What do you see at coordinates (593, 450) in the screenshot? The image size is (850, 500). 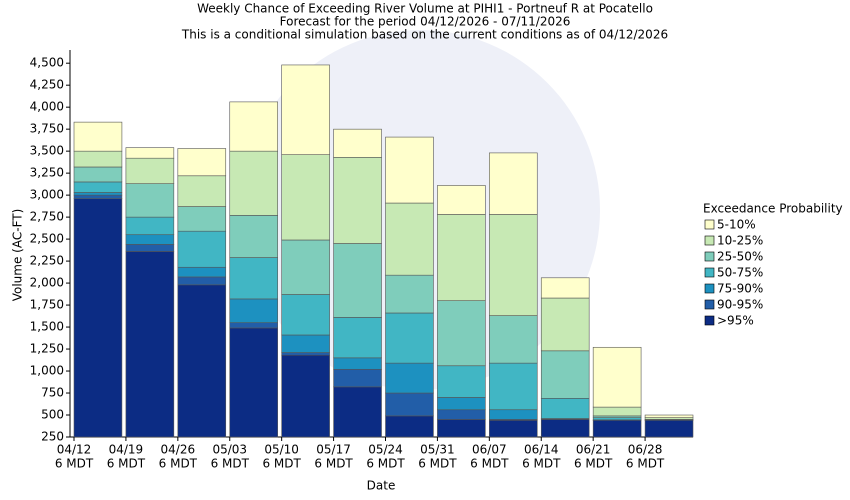 I see `x-tick-label: 06/21` at bounding box center [593, 450].